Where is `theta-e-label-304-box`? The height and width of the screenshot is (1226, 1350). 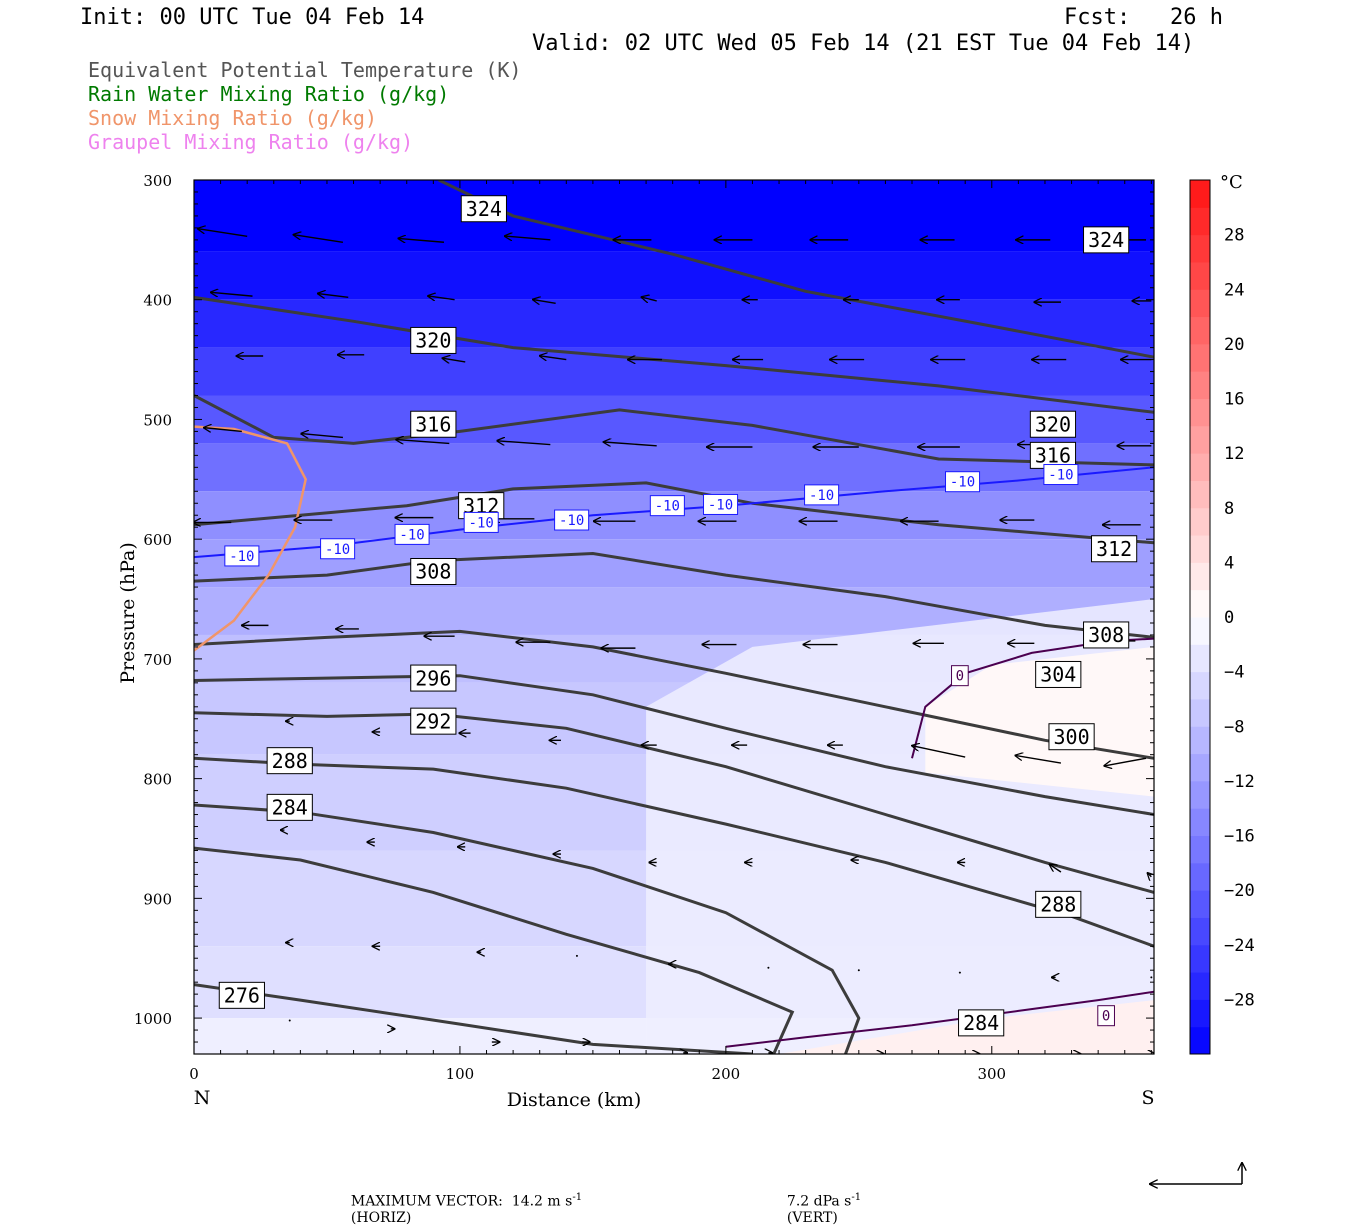 theta-e-label-304-box is located at coordinates (1058, 674).